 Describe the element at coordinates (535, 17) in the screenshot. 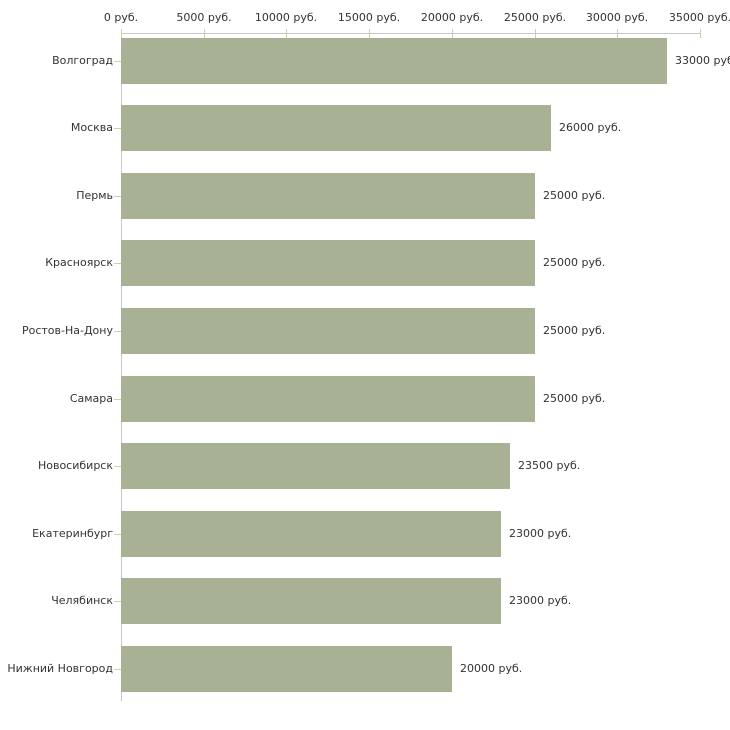

I see `x-axis-tick-label: 25000 руб.` at that location.